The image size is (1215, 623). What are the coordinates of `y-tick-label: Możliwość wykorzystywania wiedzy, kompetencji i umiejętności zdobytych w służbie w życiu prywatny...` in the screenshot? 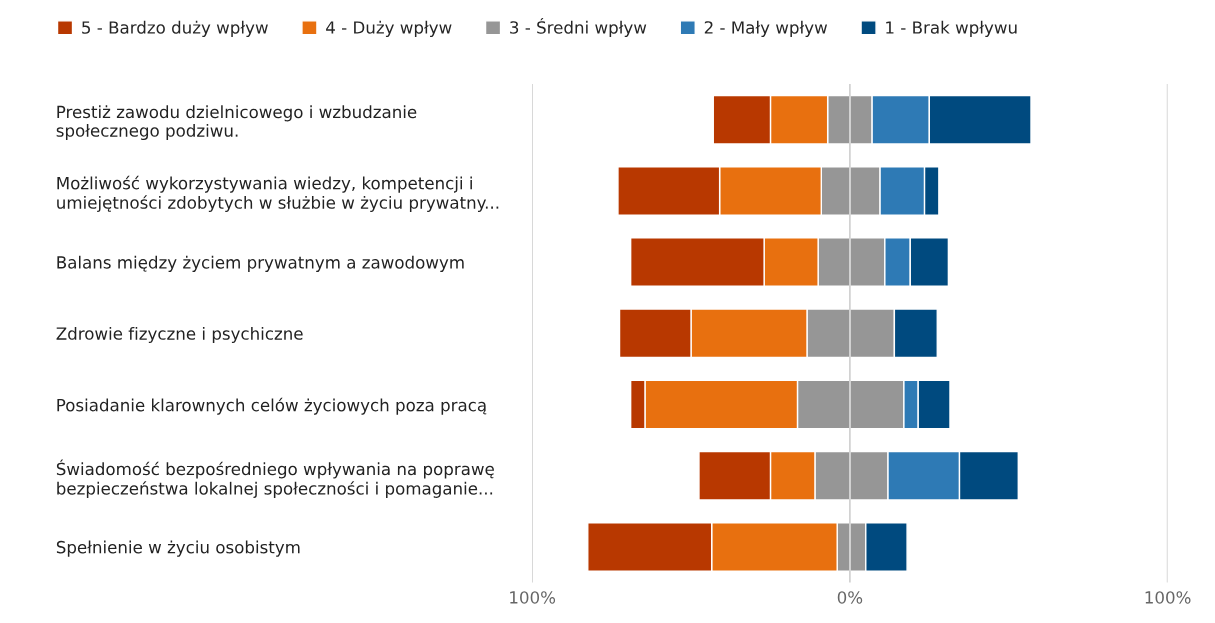 It's located at (278, 194).